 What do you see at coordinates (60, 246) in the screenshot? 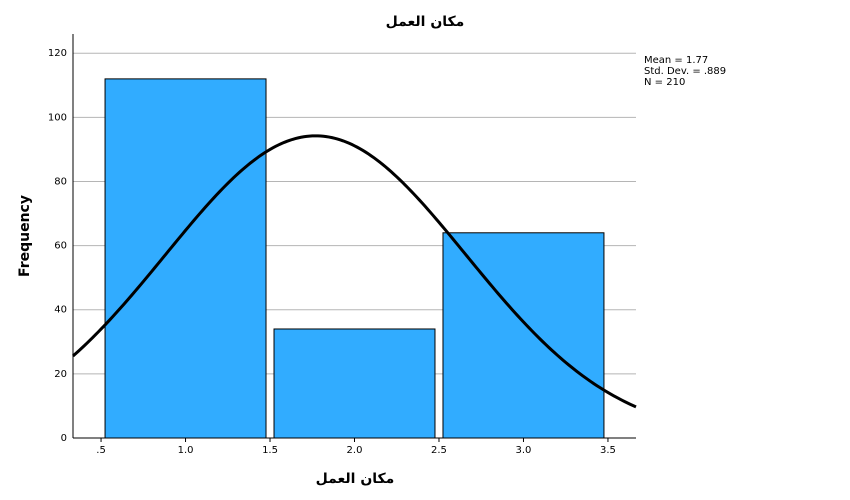
I see `y-tick-label: 60` at bounding box center [60, 246].